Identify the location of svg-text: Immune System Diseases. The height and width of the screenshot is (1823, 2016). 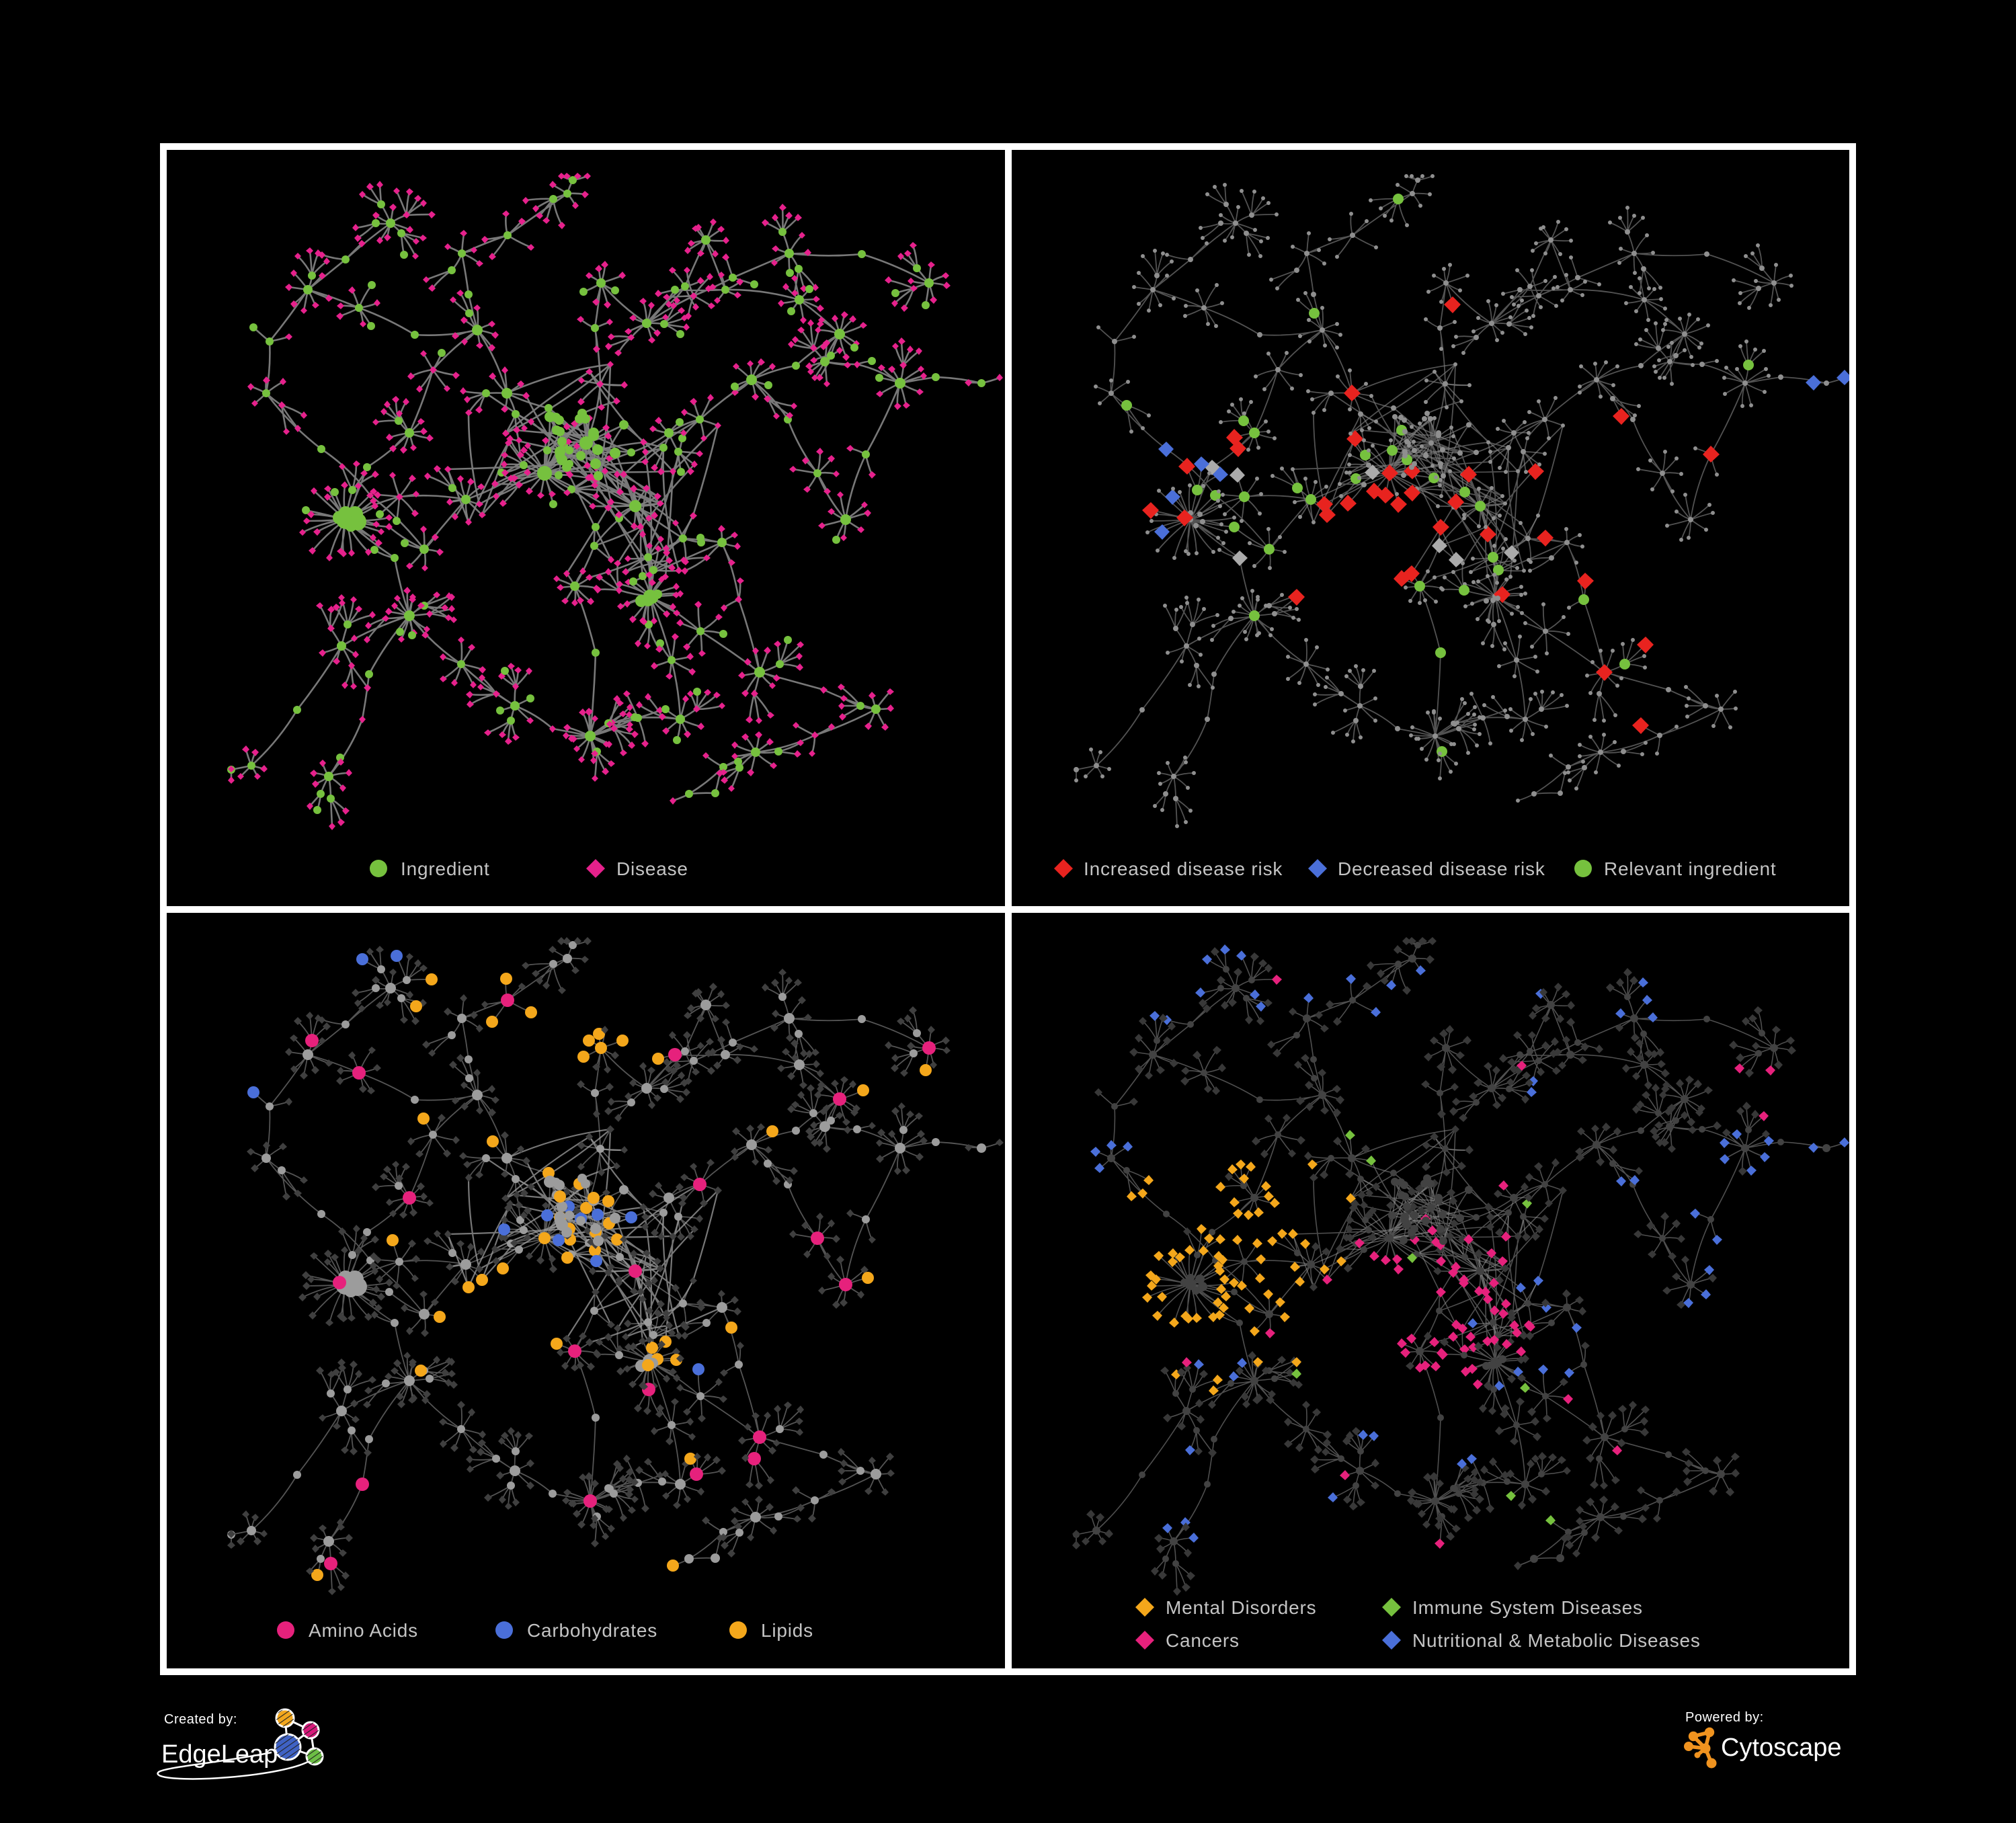
(1527, 1607).